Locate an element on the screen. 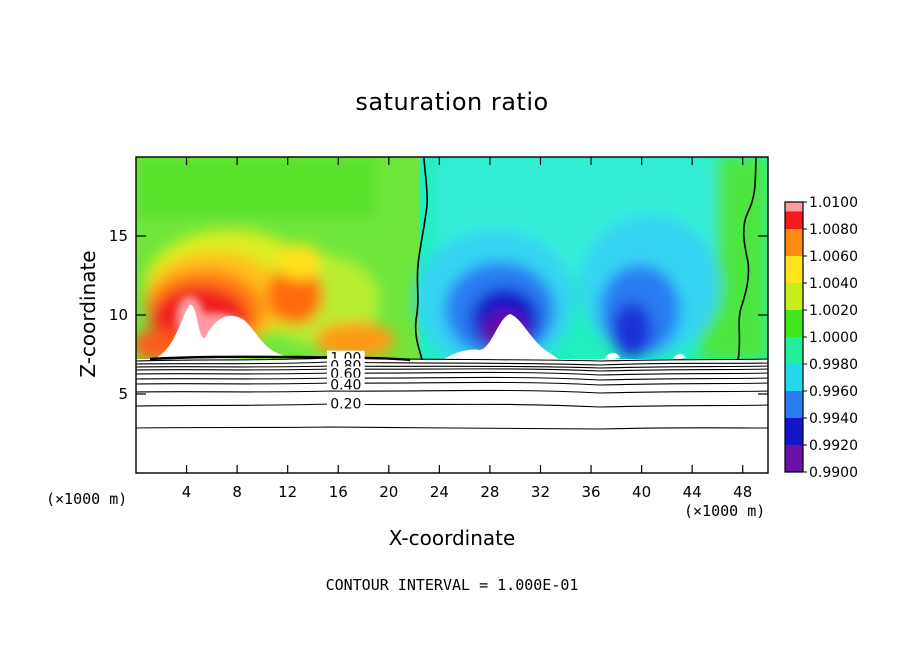 The height and width of the screenshot is (654, 904). x-unit-label-left: (×1000 m) is located at coordinates (87, 499).